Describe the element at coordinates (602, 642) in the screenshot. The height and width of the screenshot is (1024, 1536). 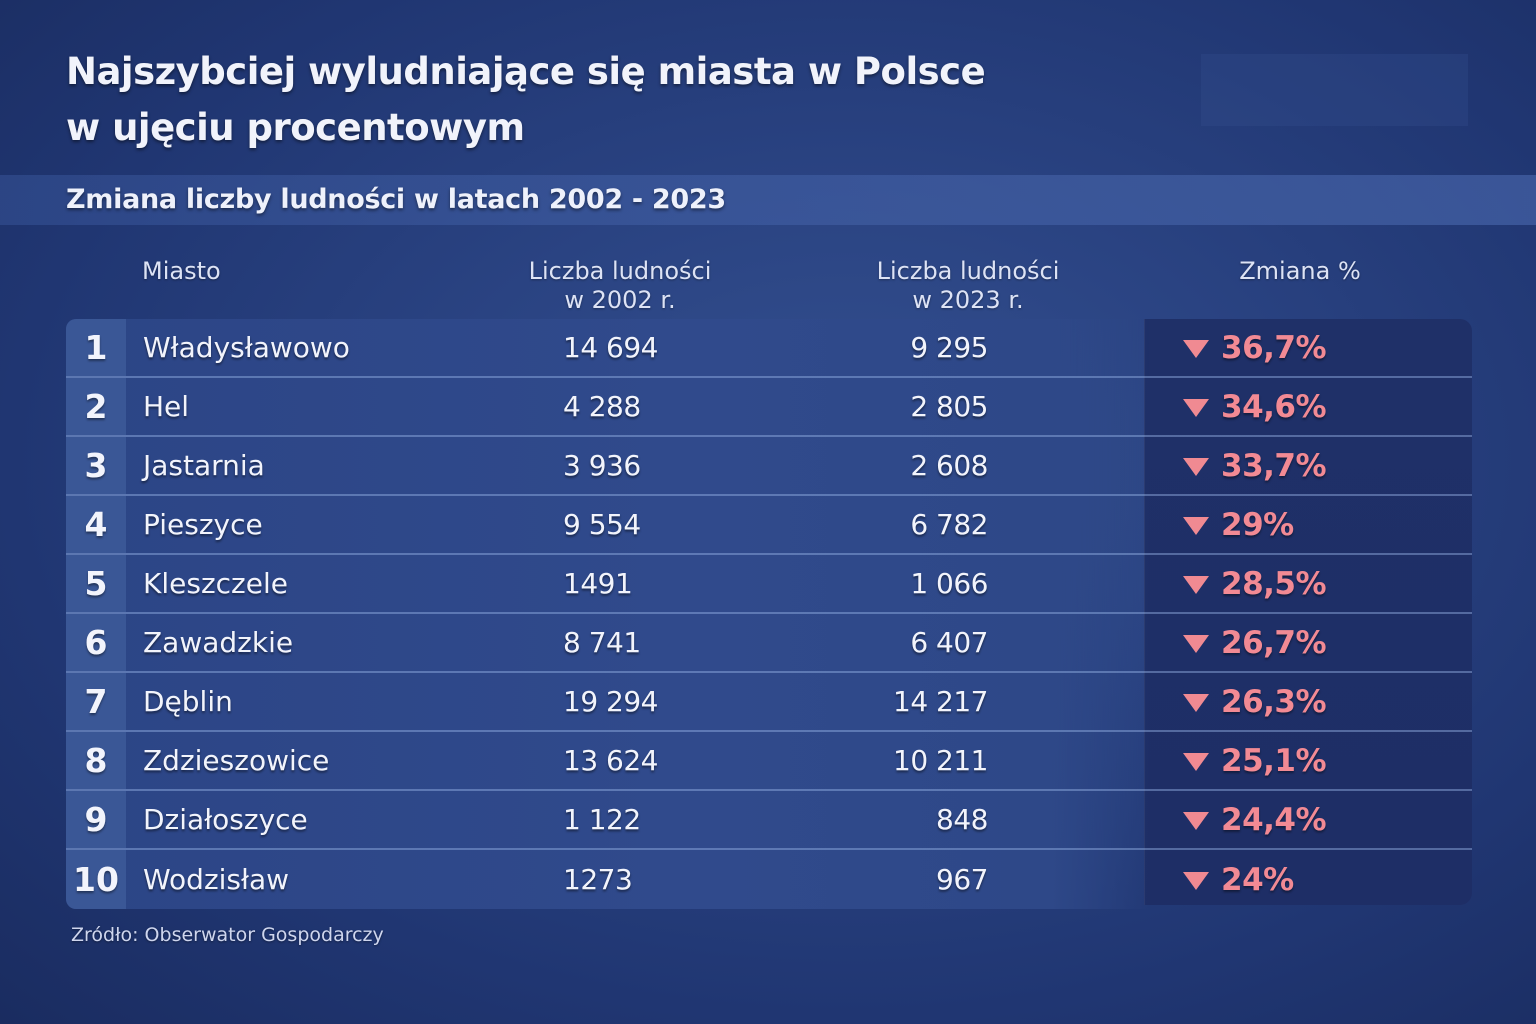
I see `pop-2002-cell: 8 741` at that location.